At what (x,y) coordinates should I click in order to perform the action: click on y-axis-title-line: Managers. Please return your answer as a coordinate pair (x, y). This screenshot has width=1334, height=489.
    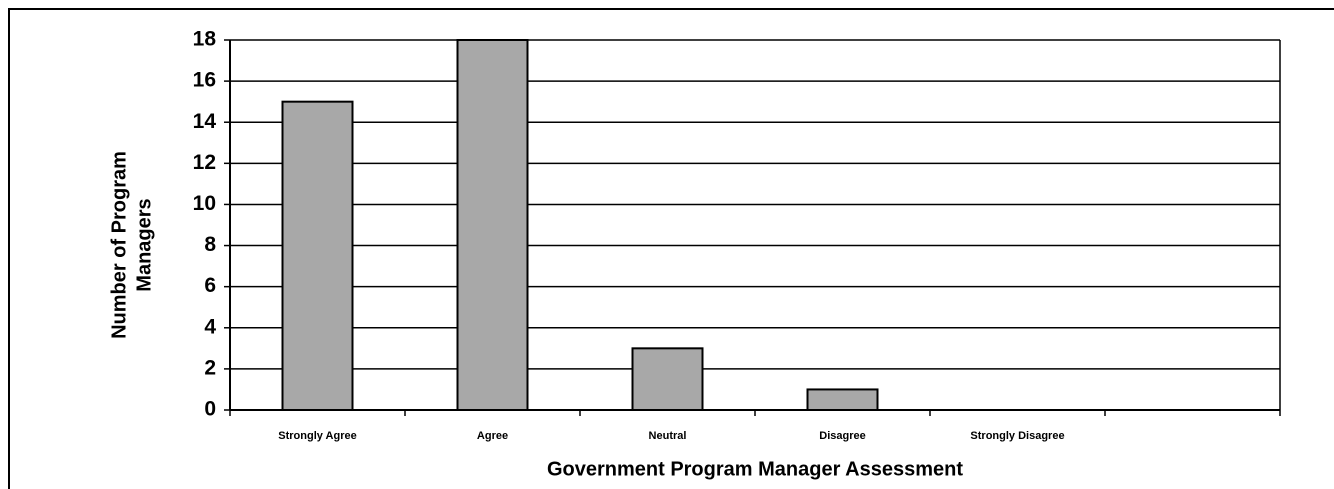
    Looking at the image, I should click on (144, 244).